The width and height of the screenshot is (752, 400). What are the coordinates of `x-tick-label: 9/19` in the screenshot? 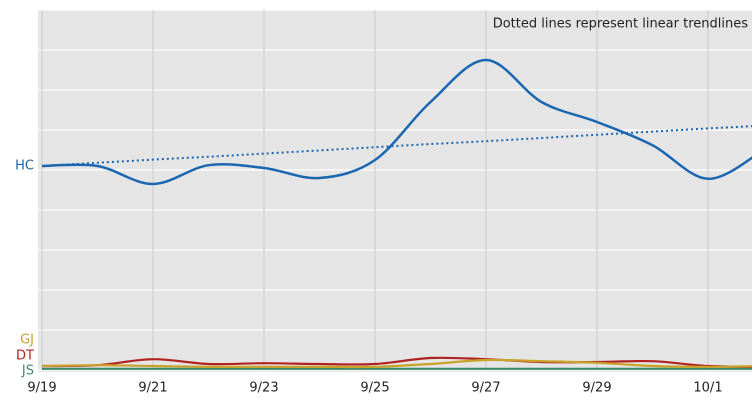 It's located at (41, 388).